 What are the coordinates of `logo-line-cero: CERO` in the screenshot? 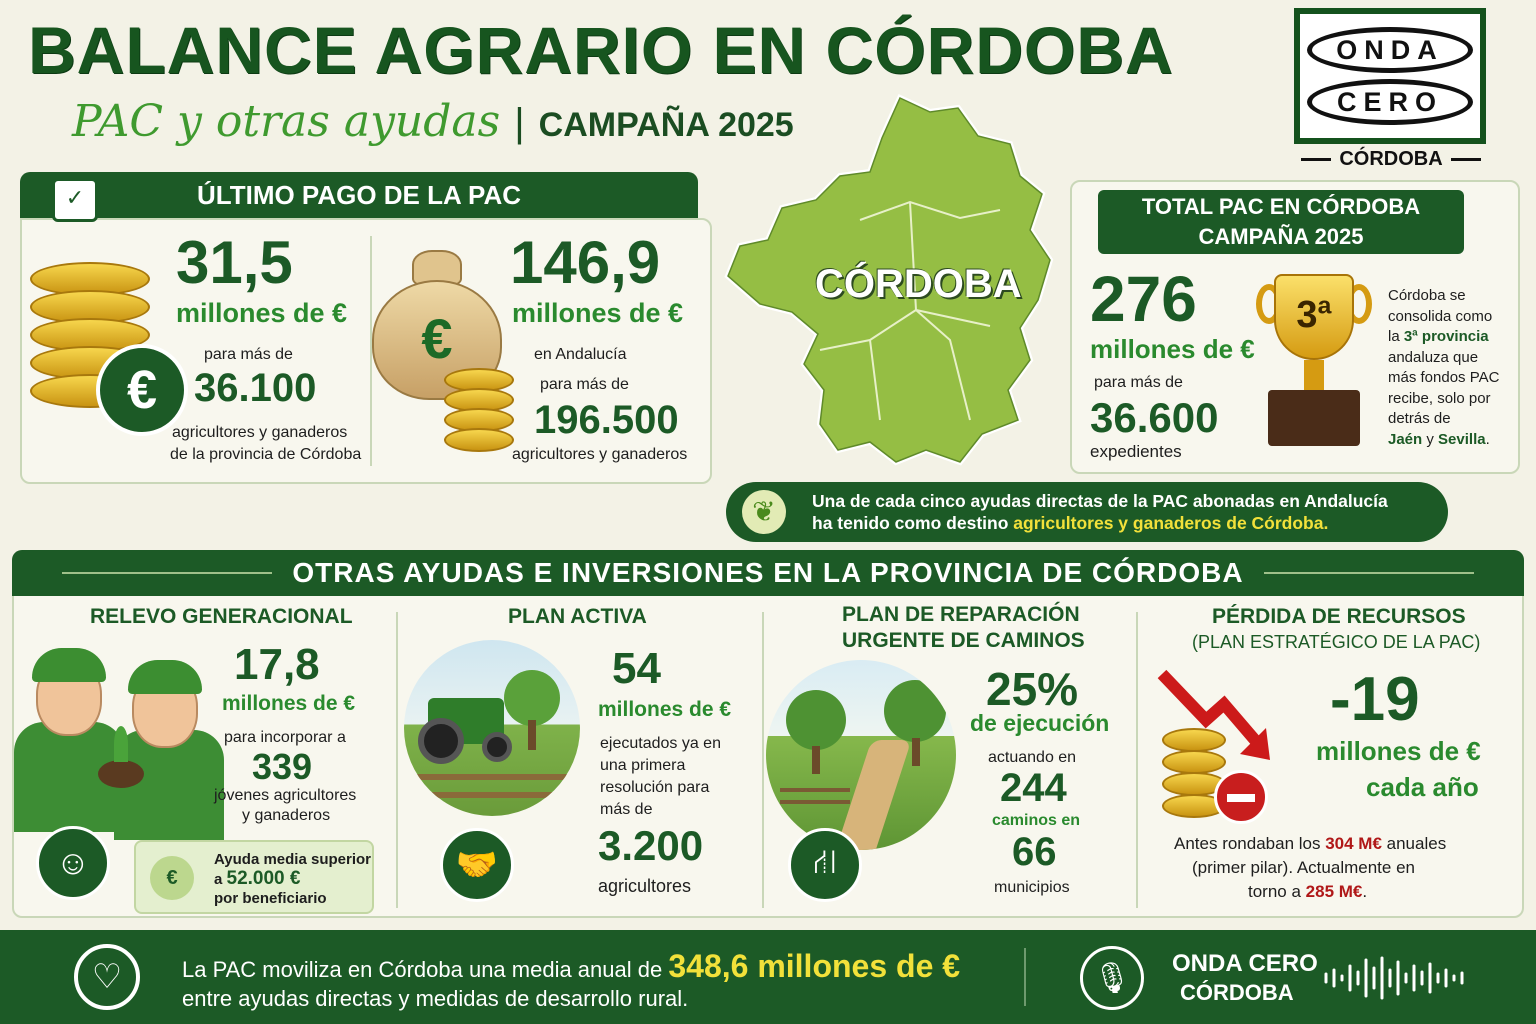 It's located at (1390, 102).